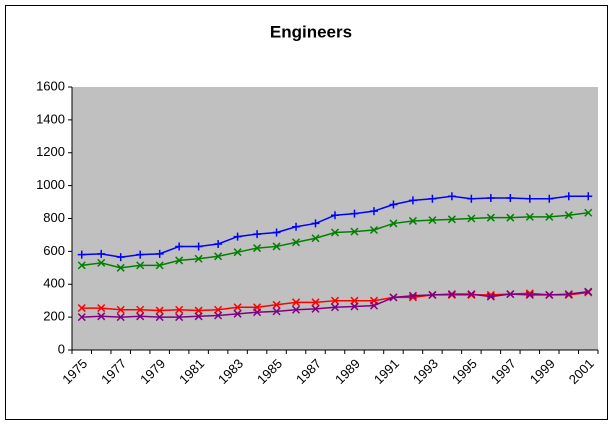 The height and width of the screenshot is (424, 614). I want to click on y-tick-label: 800, so click(54, 217).